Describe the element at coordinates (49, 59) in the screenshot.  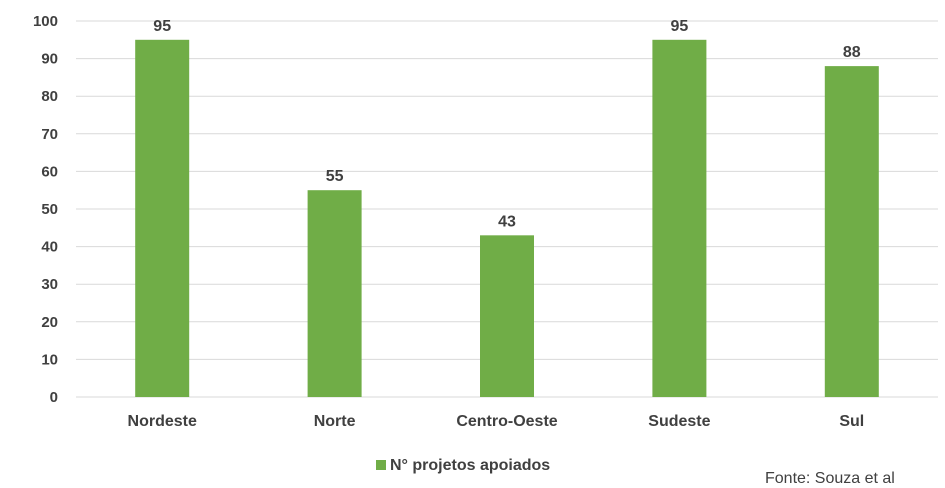
I see `y-tick-label: 90` at that location.